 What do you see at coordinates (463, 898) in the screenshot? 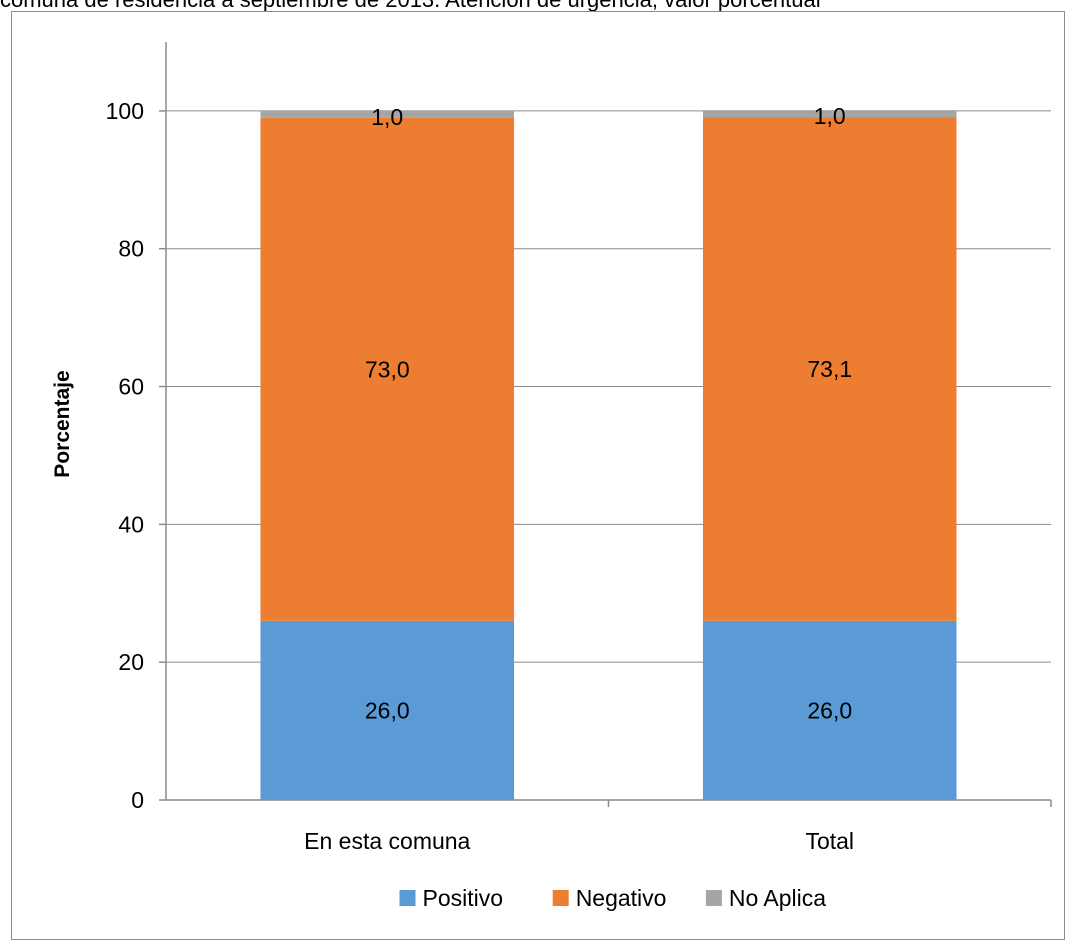
I see `legend-label: Positivo` at bounding box center [463, 898].